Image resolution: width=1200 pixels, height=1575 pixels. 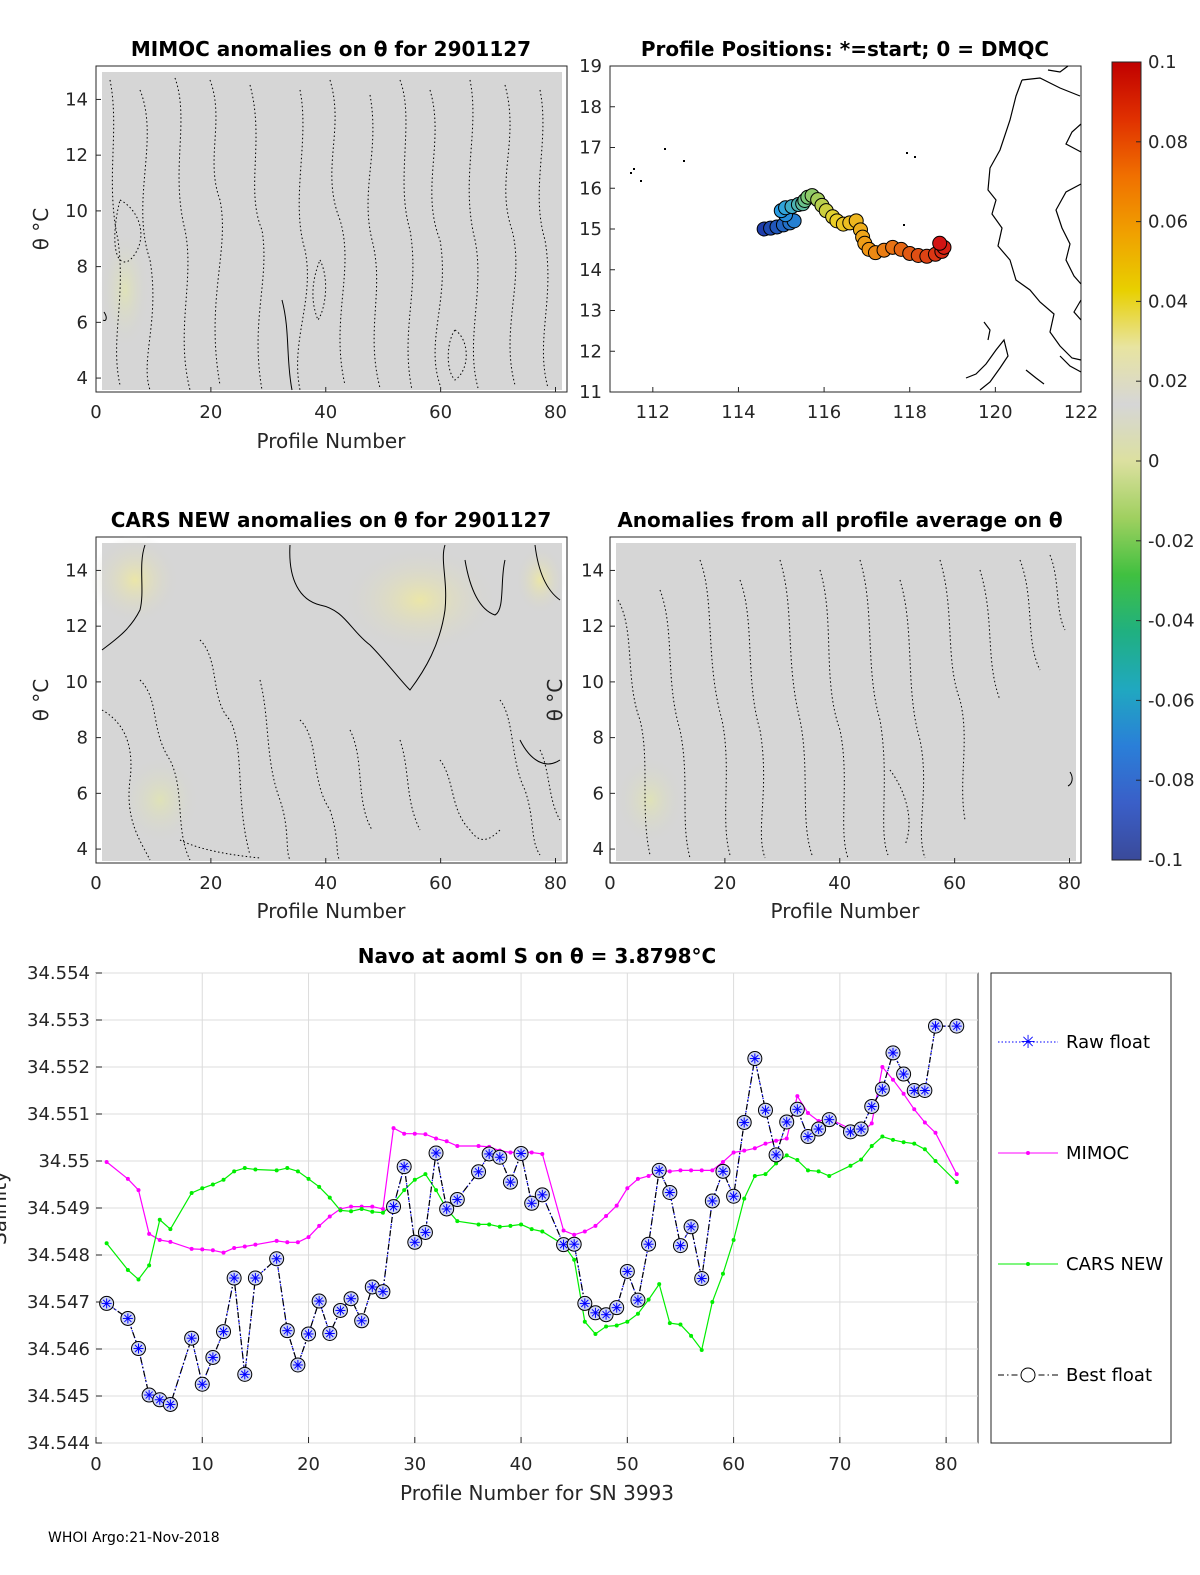 I want to click on positions-ytick: 15, so click(x=590, y=229).